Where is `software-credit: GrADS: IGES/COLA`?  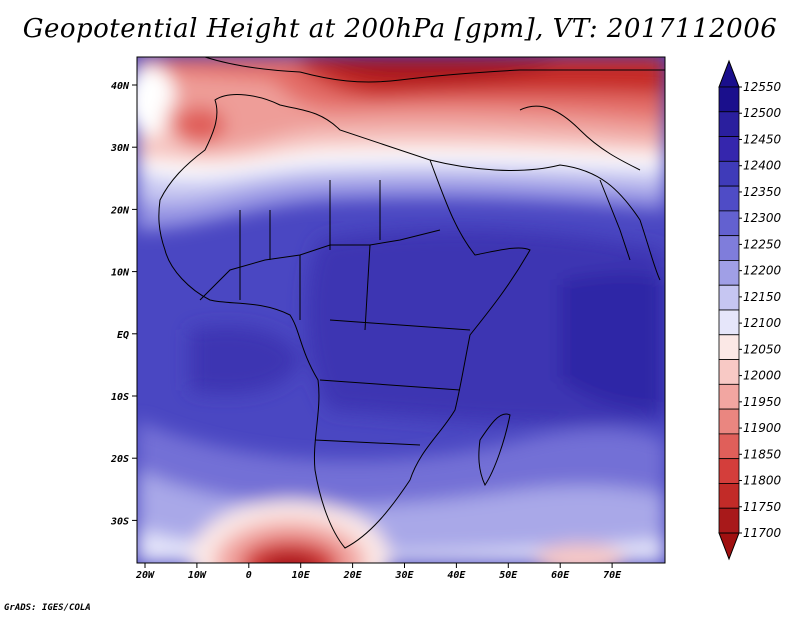 software-credit: GrADS: IGES/COLA is located at coordinates (47, 608).